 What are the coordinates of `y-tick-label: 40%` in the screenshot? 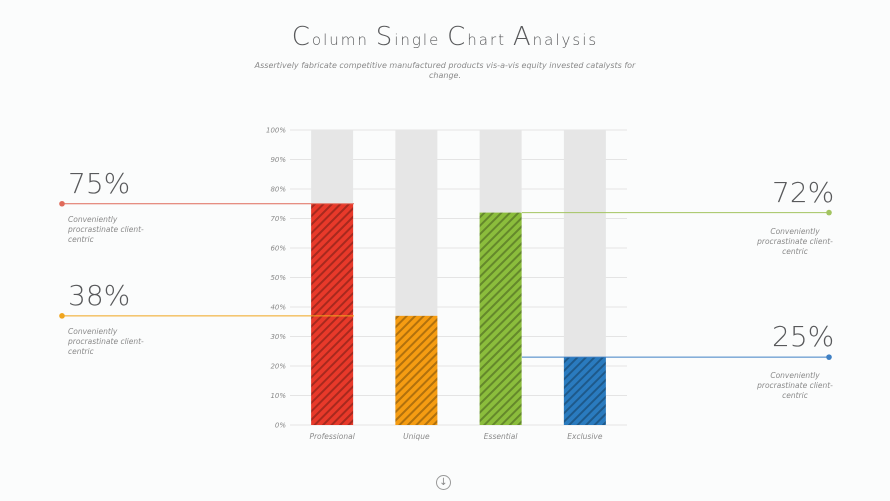 It's located at (278, 308).